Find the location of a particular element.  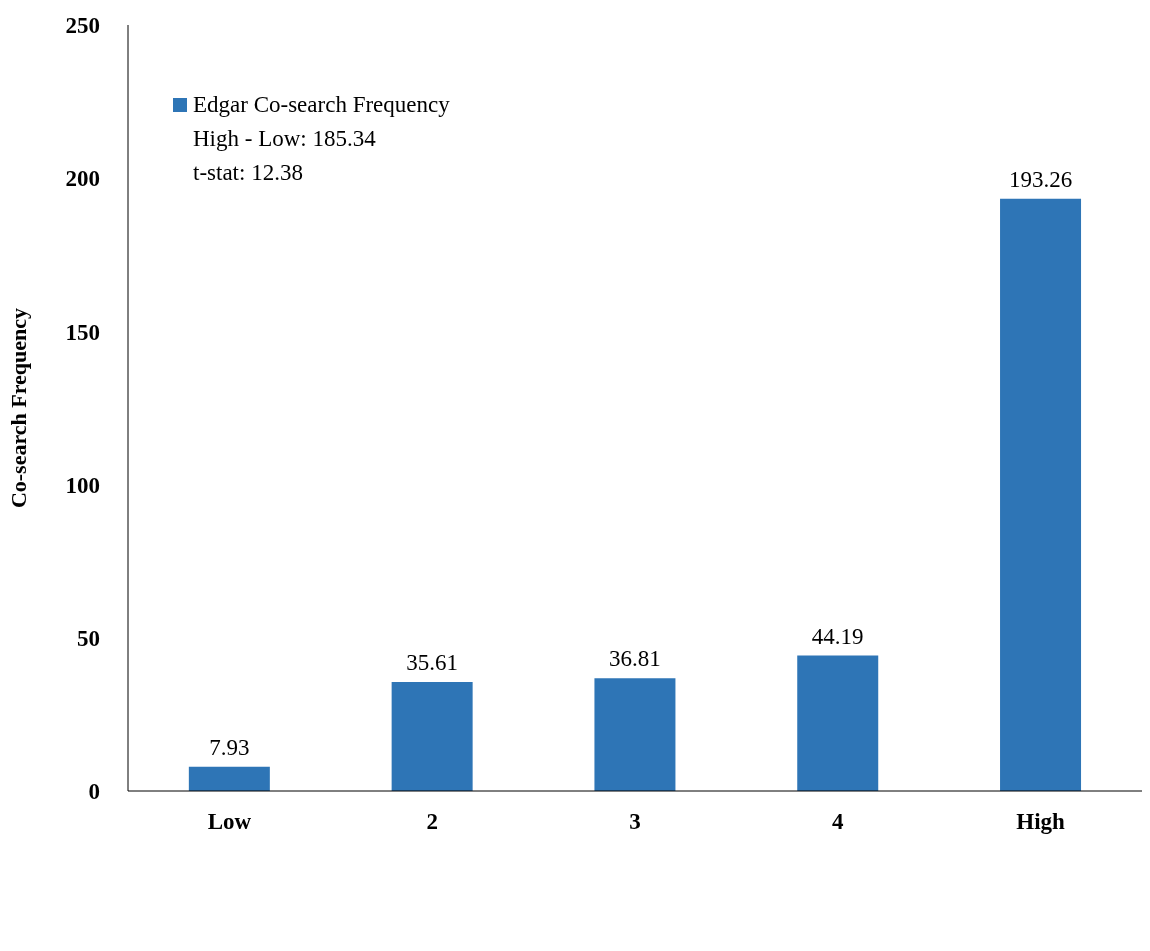

legend-label: Edgar Co-search Frequency is located at coordinates (321, 105).